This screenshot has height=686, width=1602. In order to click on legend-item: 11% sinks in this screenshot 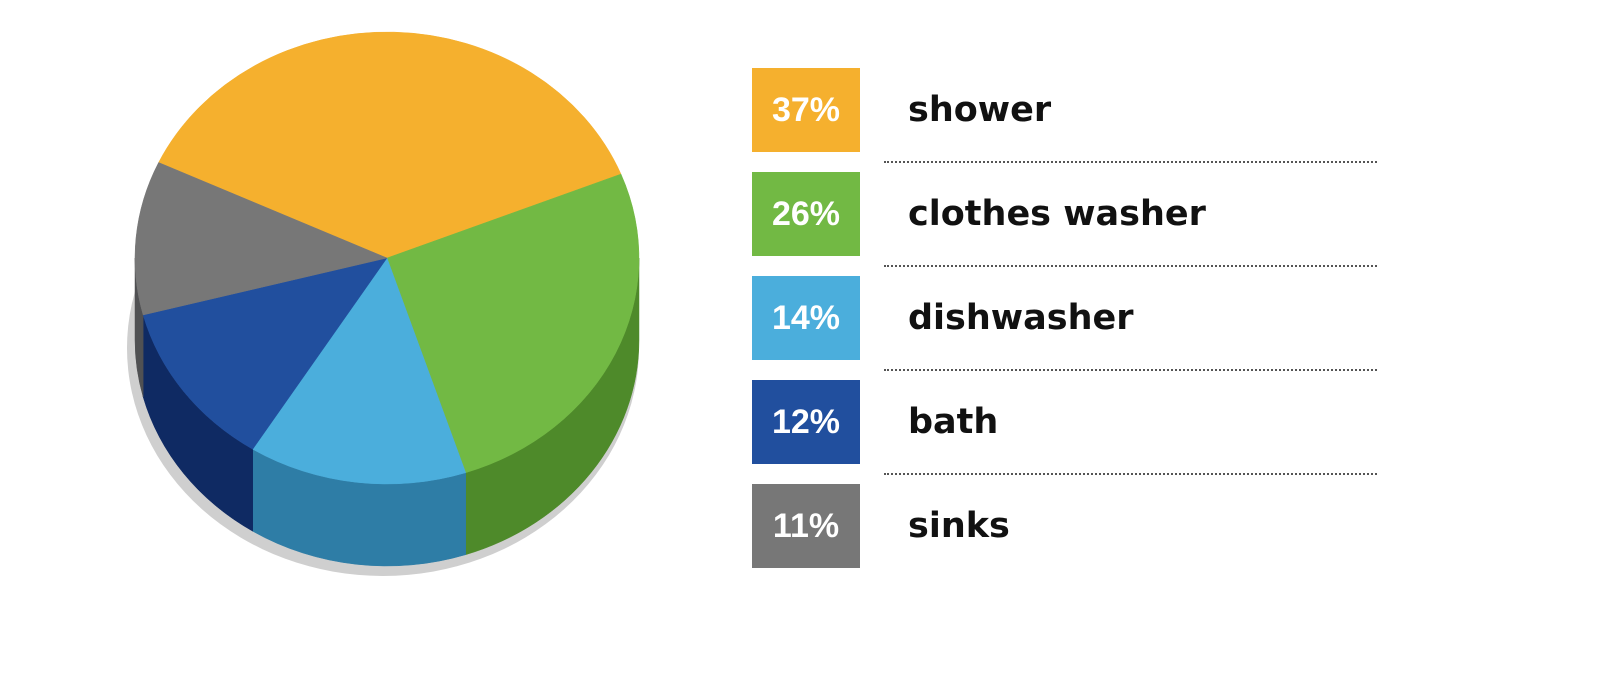, I will do `click(1064, 536)`.